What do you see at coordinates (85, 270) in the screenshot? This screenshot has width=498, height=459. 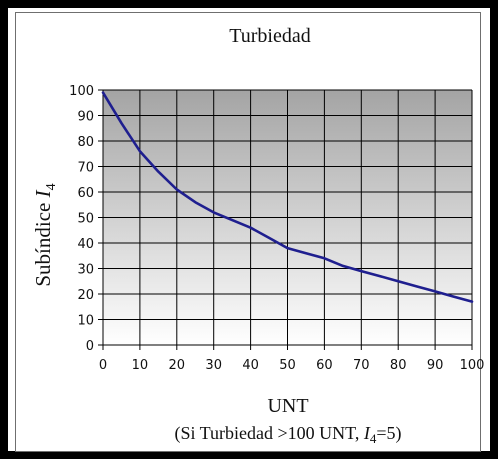 I see `y-tick-label-30: 30` at bounding box center [85, 270].